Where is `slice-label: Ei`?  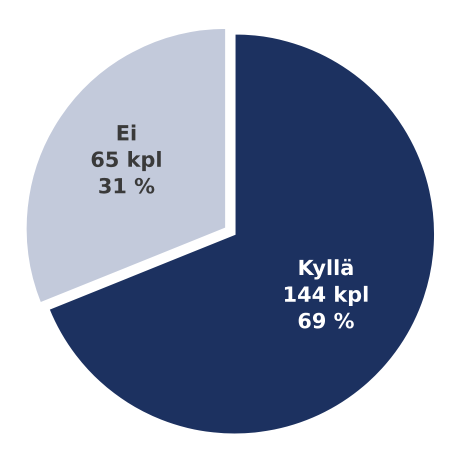
slice-label: Ei is located at coordinates (127, 132).